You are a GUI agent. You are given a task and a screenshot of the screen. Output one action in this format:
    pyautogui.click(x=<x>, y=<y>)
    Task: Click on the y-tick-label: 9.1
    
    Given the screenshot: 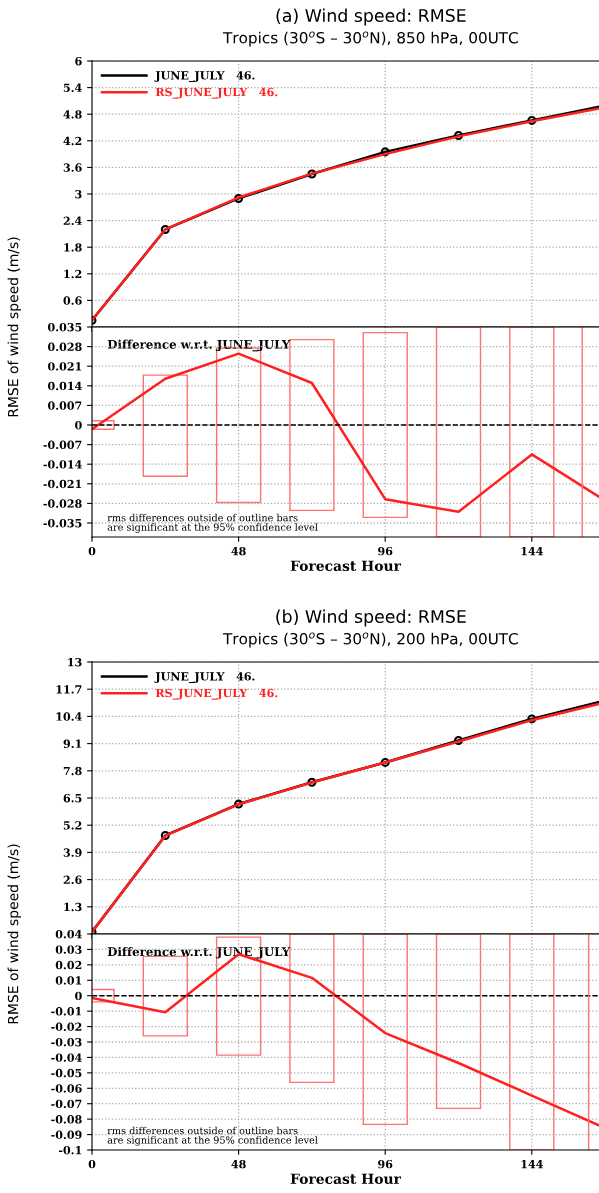 What is the action you would take?
    pyautogui.click(x=72, y=743)
    